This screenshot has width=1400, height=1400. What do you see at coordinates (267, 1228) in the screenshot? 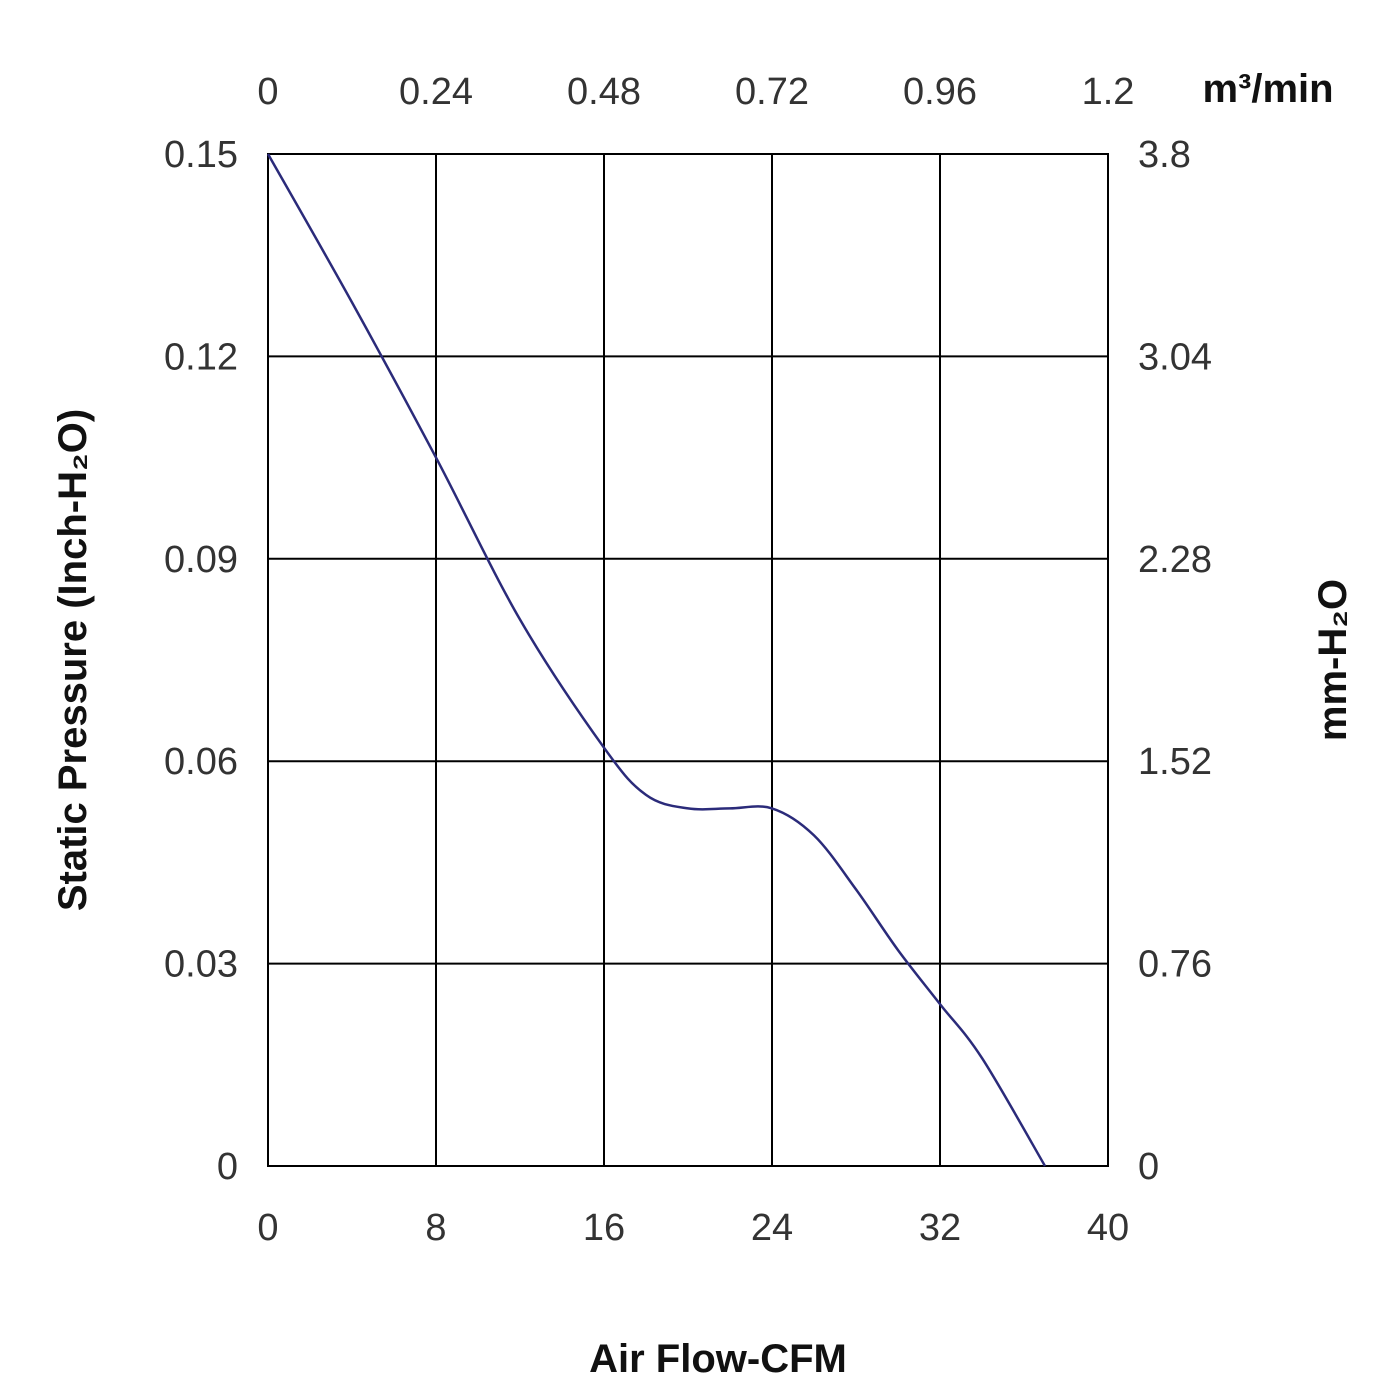
I see `x-tick-label: 0` at bounding box center [267, 1228].